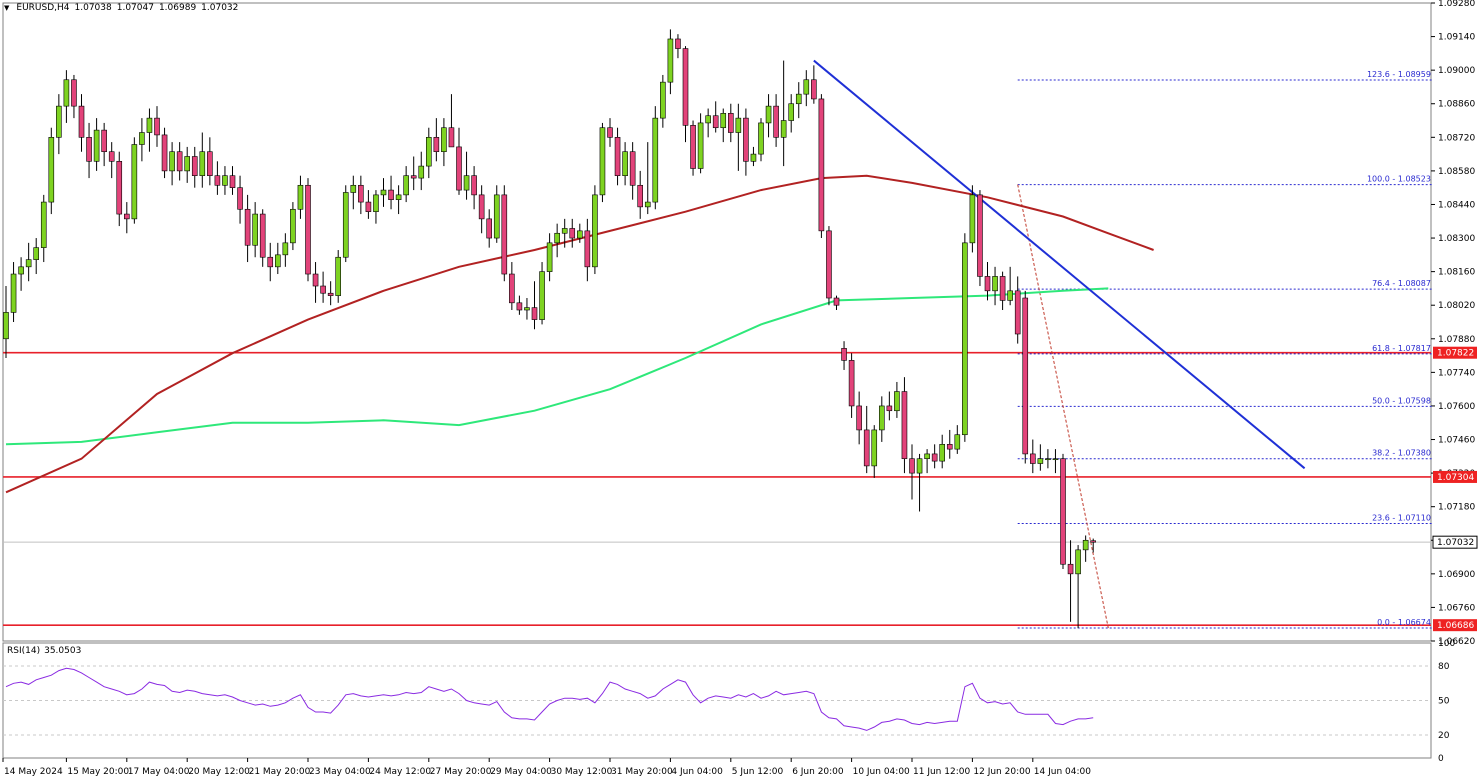 This screenshot has width=1479, height=781. What do you see at coordinates (33, 772) in the screenshot?
I see `time-axis-label: 14 May 2024` at bounding box center [33, 772].